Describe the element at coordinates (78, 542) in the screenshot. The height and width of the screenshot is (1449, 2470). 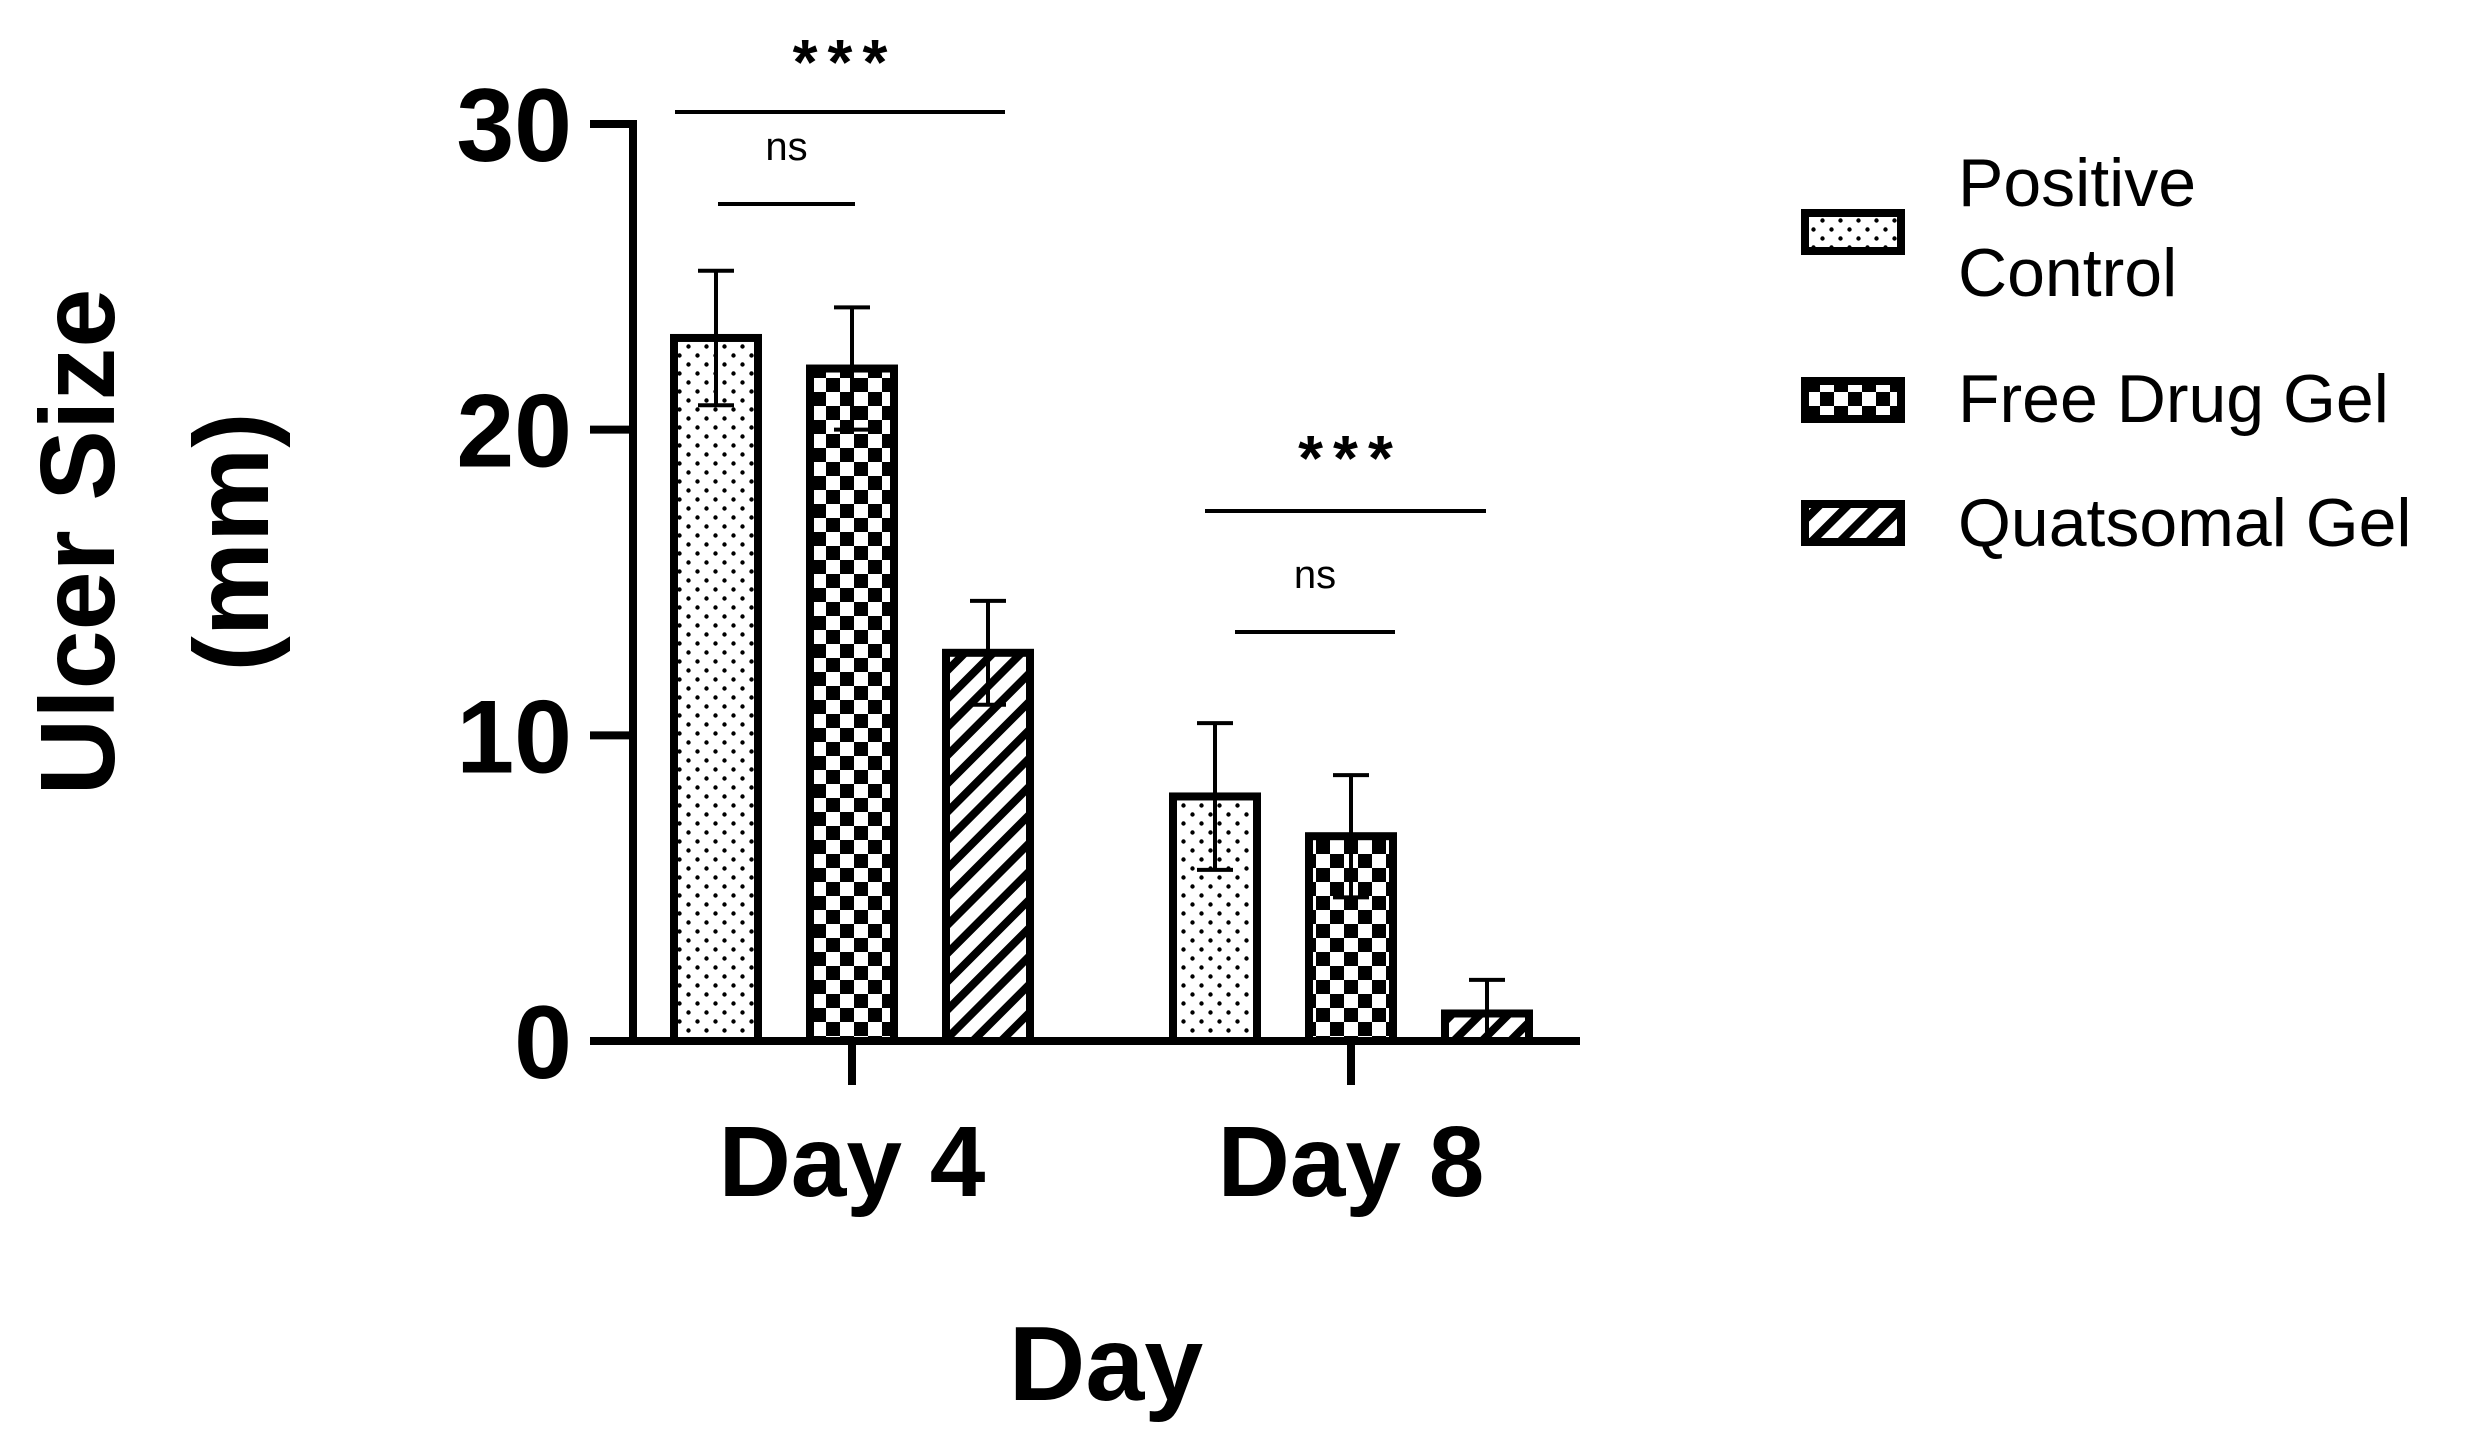
I see `y-axis-title-line: Ulcer Size` at that location.